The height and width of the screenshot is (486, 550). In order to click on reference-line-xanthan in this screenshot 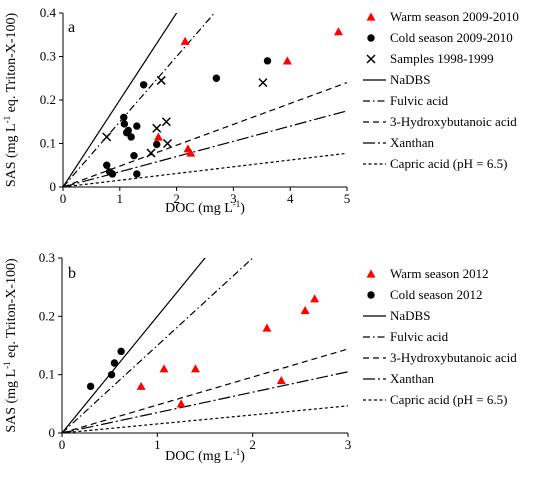, I will do `click(205, 402)`.